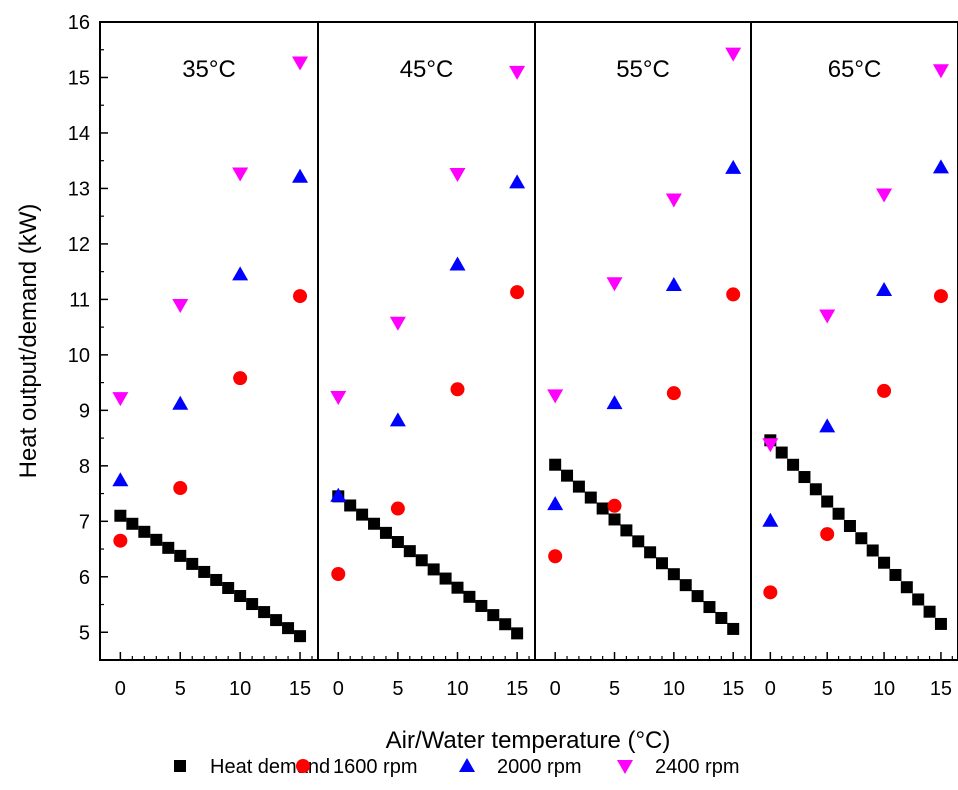 The height and width of the screenshot is (790, 958). What do you see at coordinates (397, 689) in the screenshot?
I see `x-tick-label: 5` at bounding box center [397, 689].